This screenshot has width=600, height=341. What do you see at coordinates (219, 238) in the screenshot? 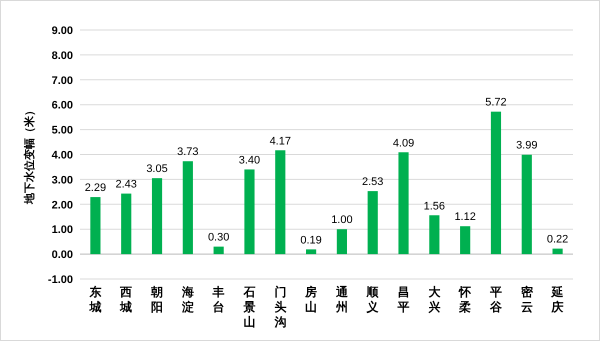
I see `data-label: 0.30` at bounding box center [219, 238].